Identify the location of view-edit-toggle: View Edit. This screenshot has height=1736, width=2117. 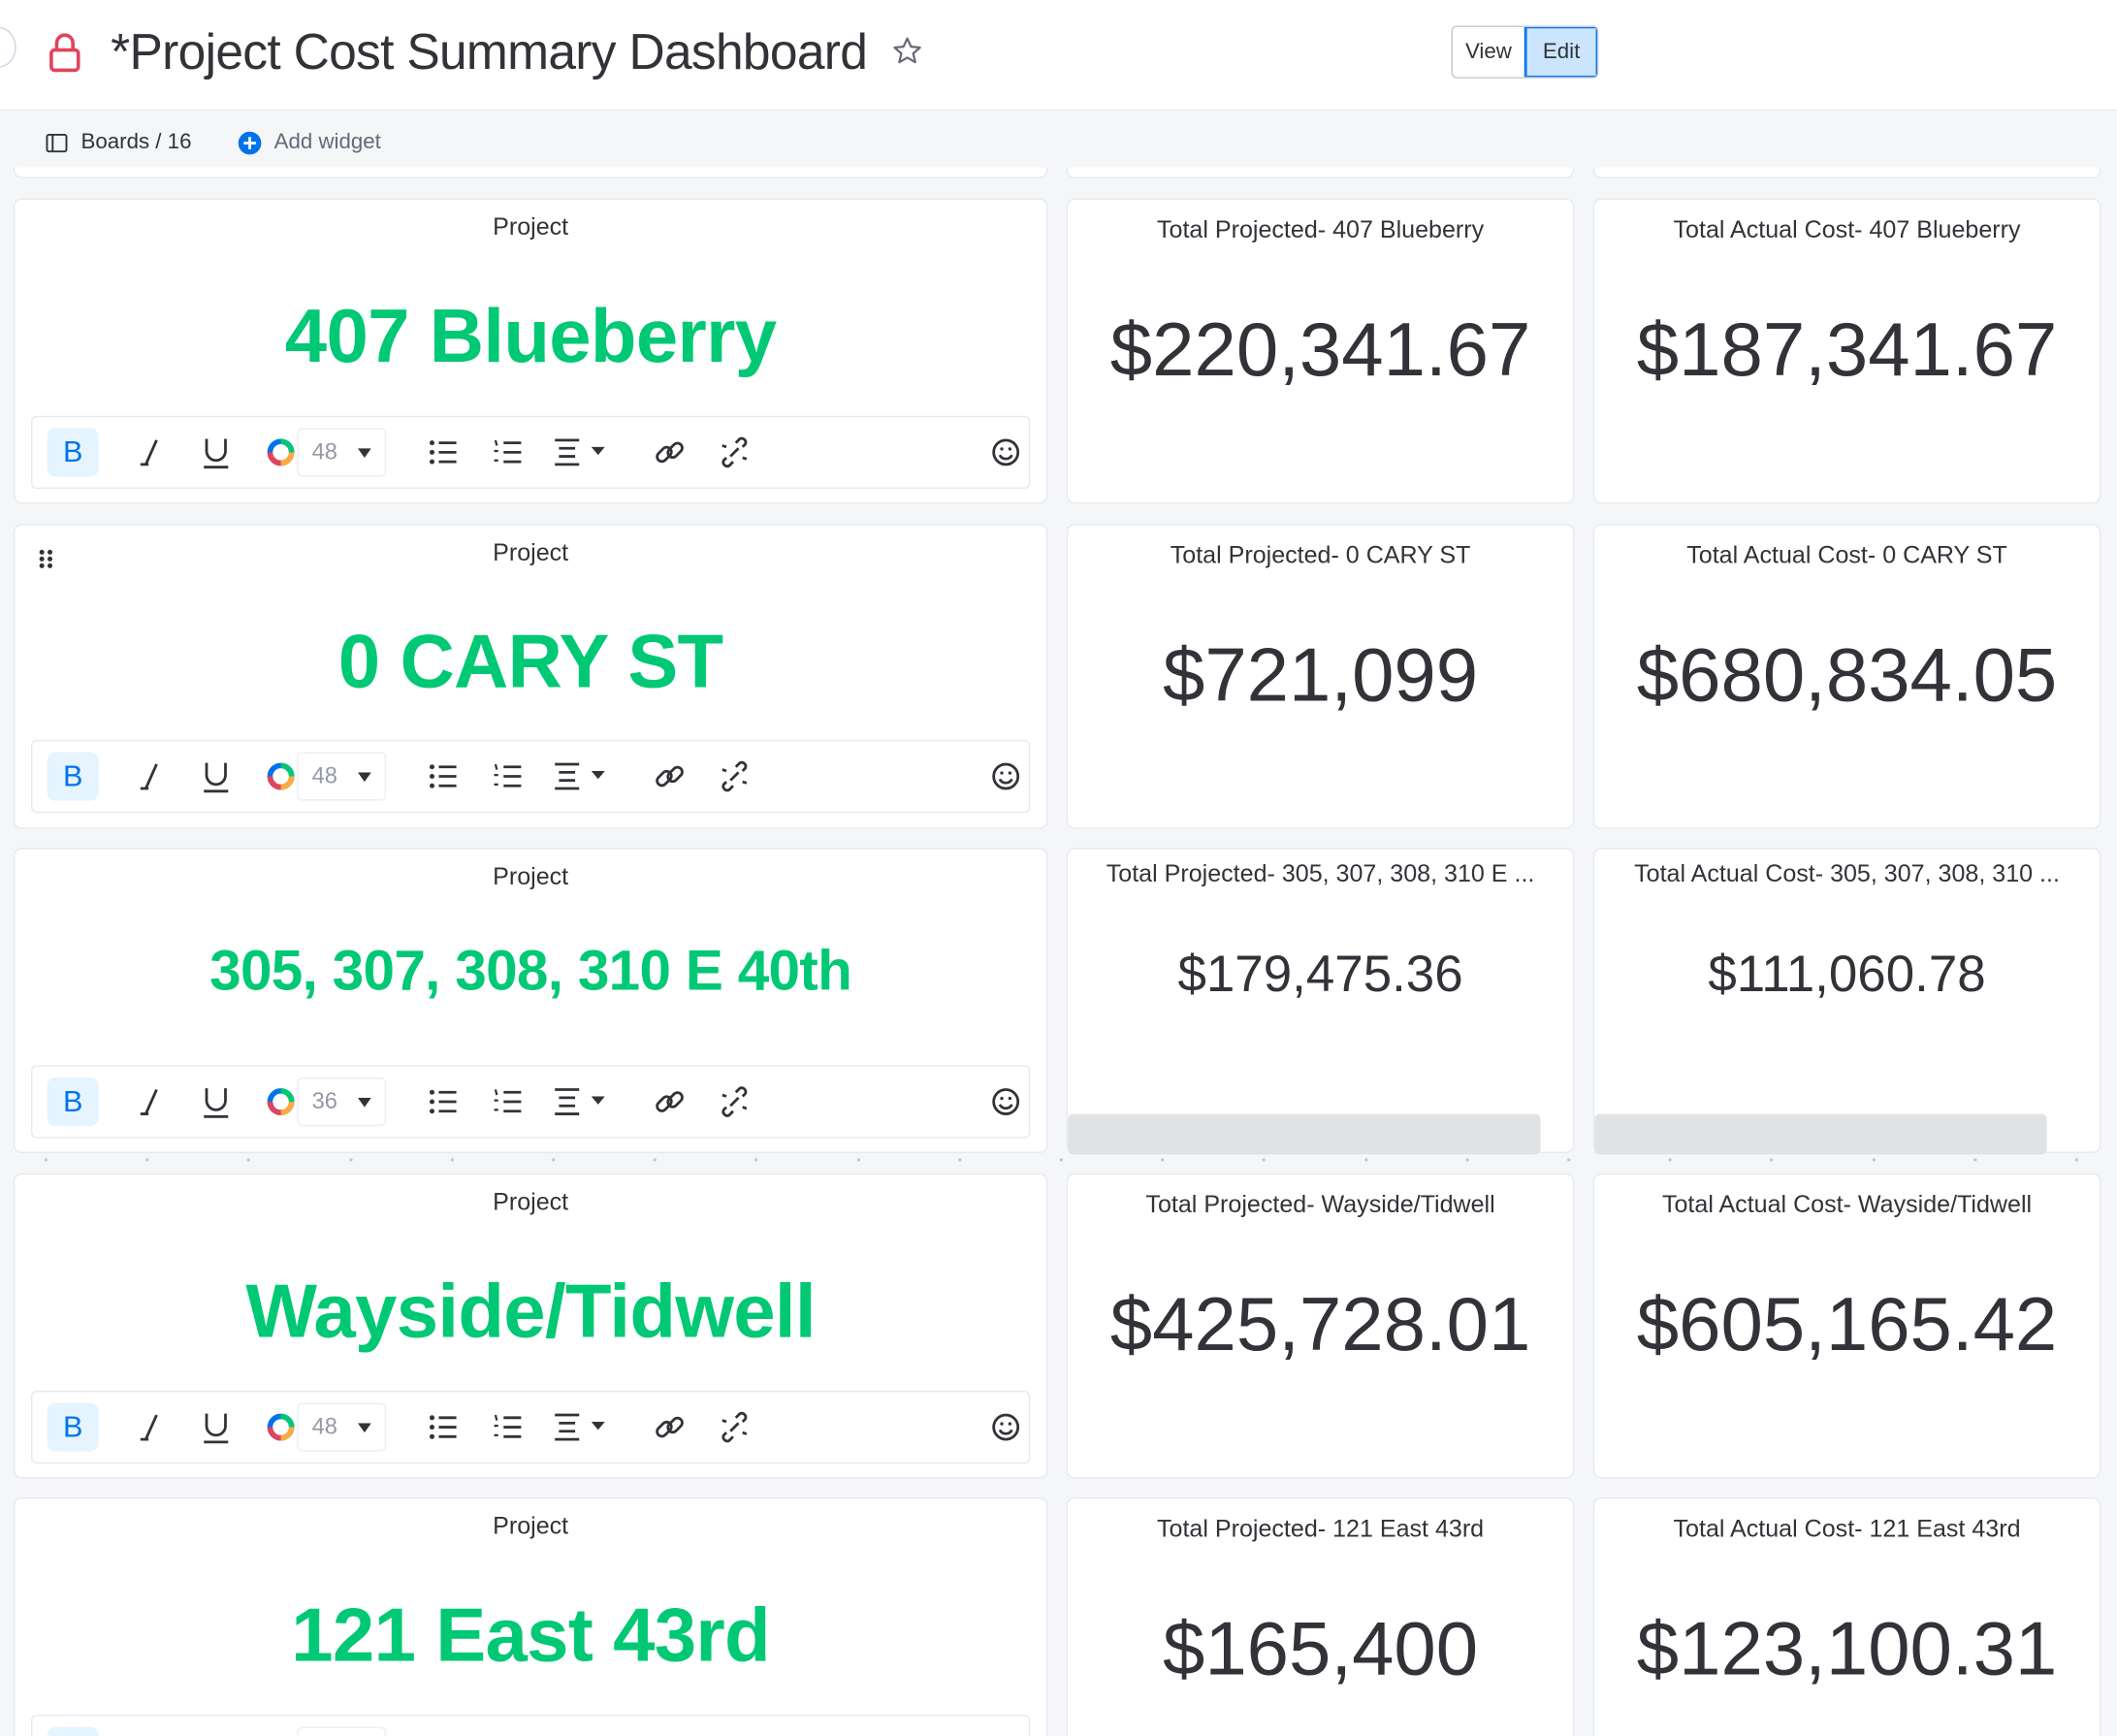
(1525, 52).